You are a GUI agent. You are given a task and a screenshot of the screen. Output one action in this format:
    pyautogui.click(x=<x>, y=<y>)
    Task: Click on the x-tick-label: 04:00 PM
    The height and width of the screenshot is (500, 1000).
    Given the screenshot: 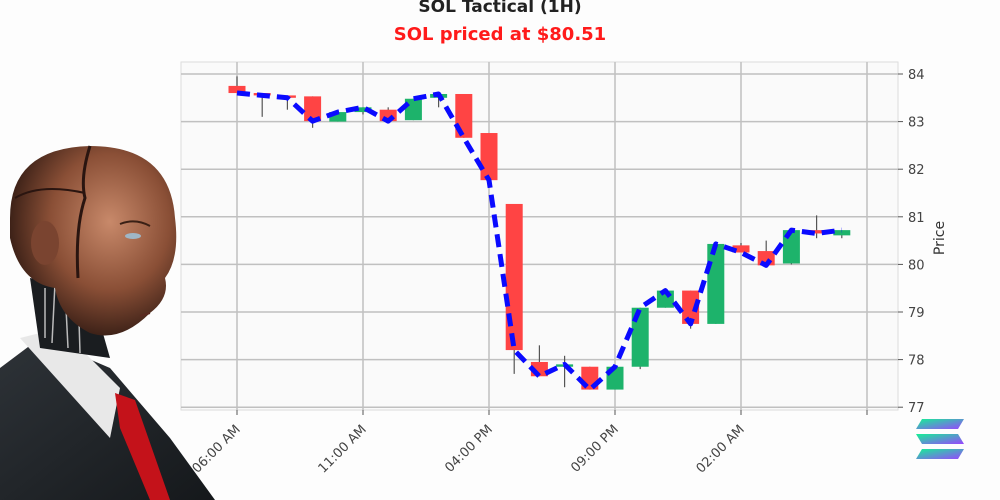 What is the action you would take?
    pyautogui.click(x=468, y=448)
    